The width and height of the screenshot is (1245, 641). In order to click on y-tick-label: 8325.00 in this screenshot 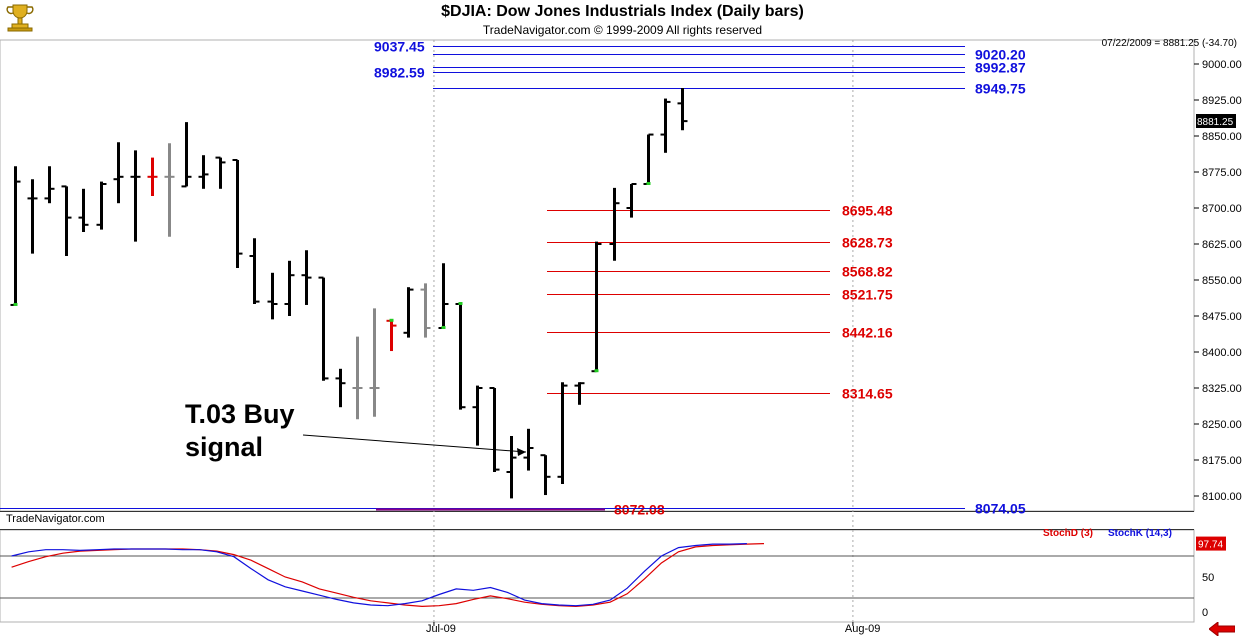, I will do `click(1222, 389)`.